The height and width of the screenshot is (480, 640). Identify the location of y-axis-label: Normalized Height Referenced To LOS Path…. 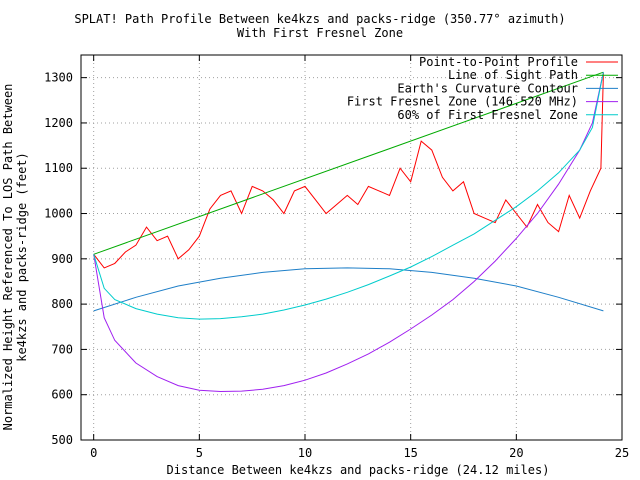
(15, 257).